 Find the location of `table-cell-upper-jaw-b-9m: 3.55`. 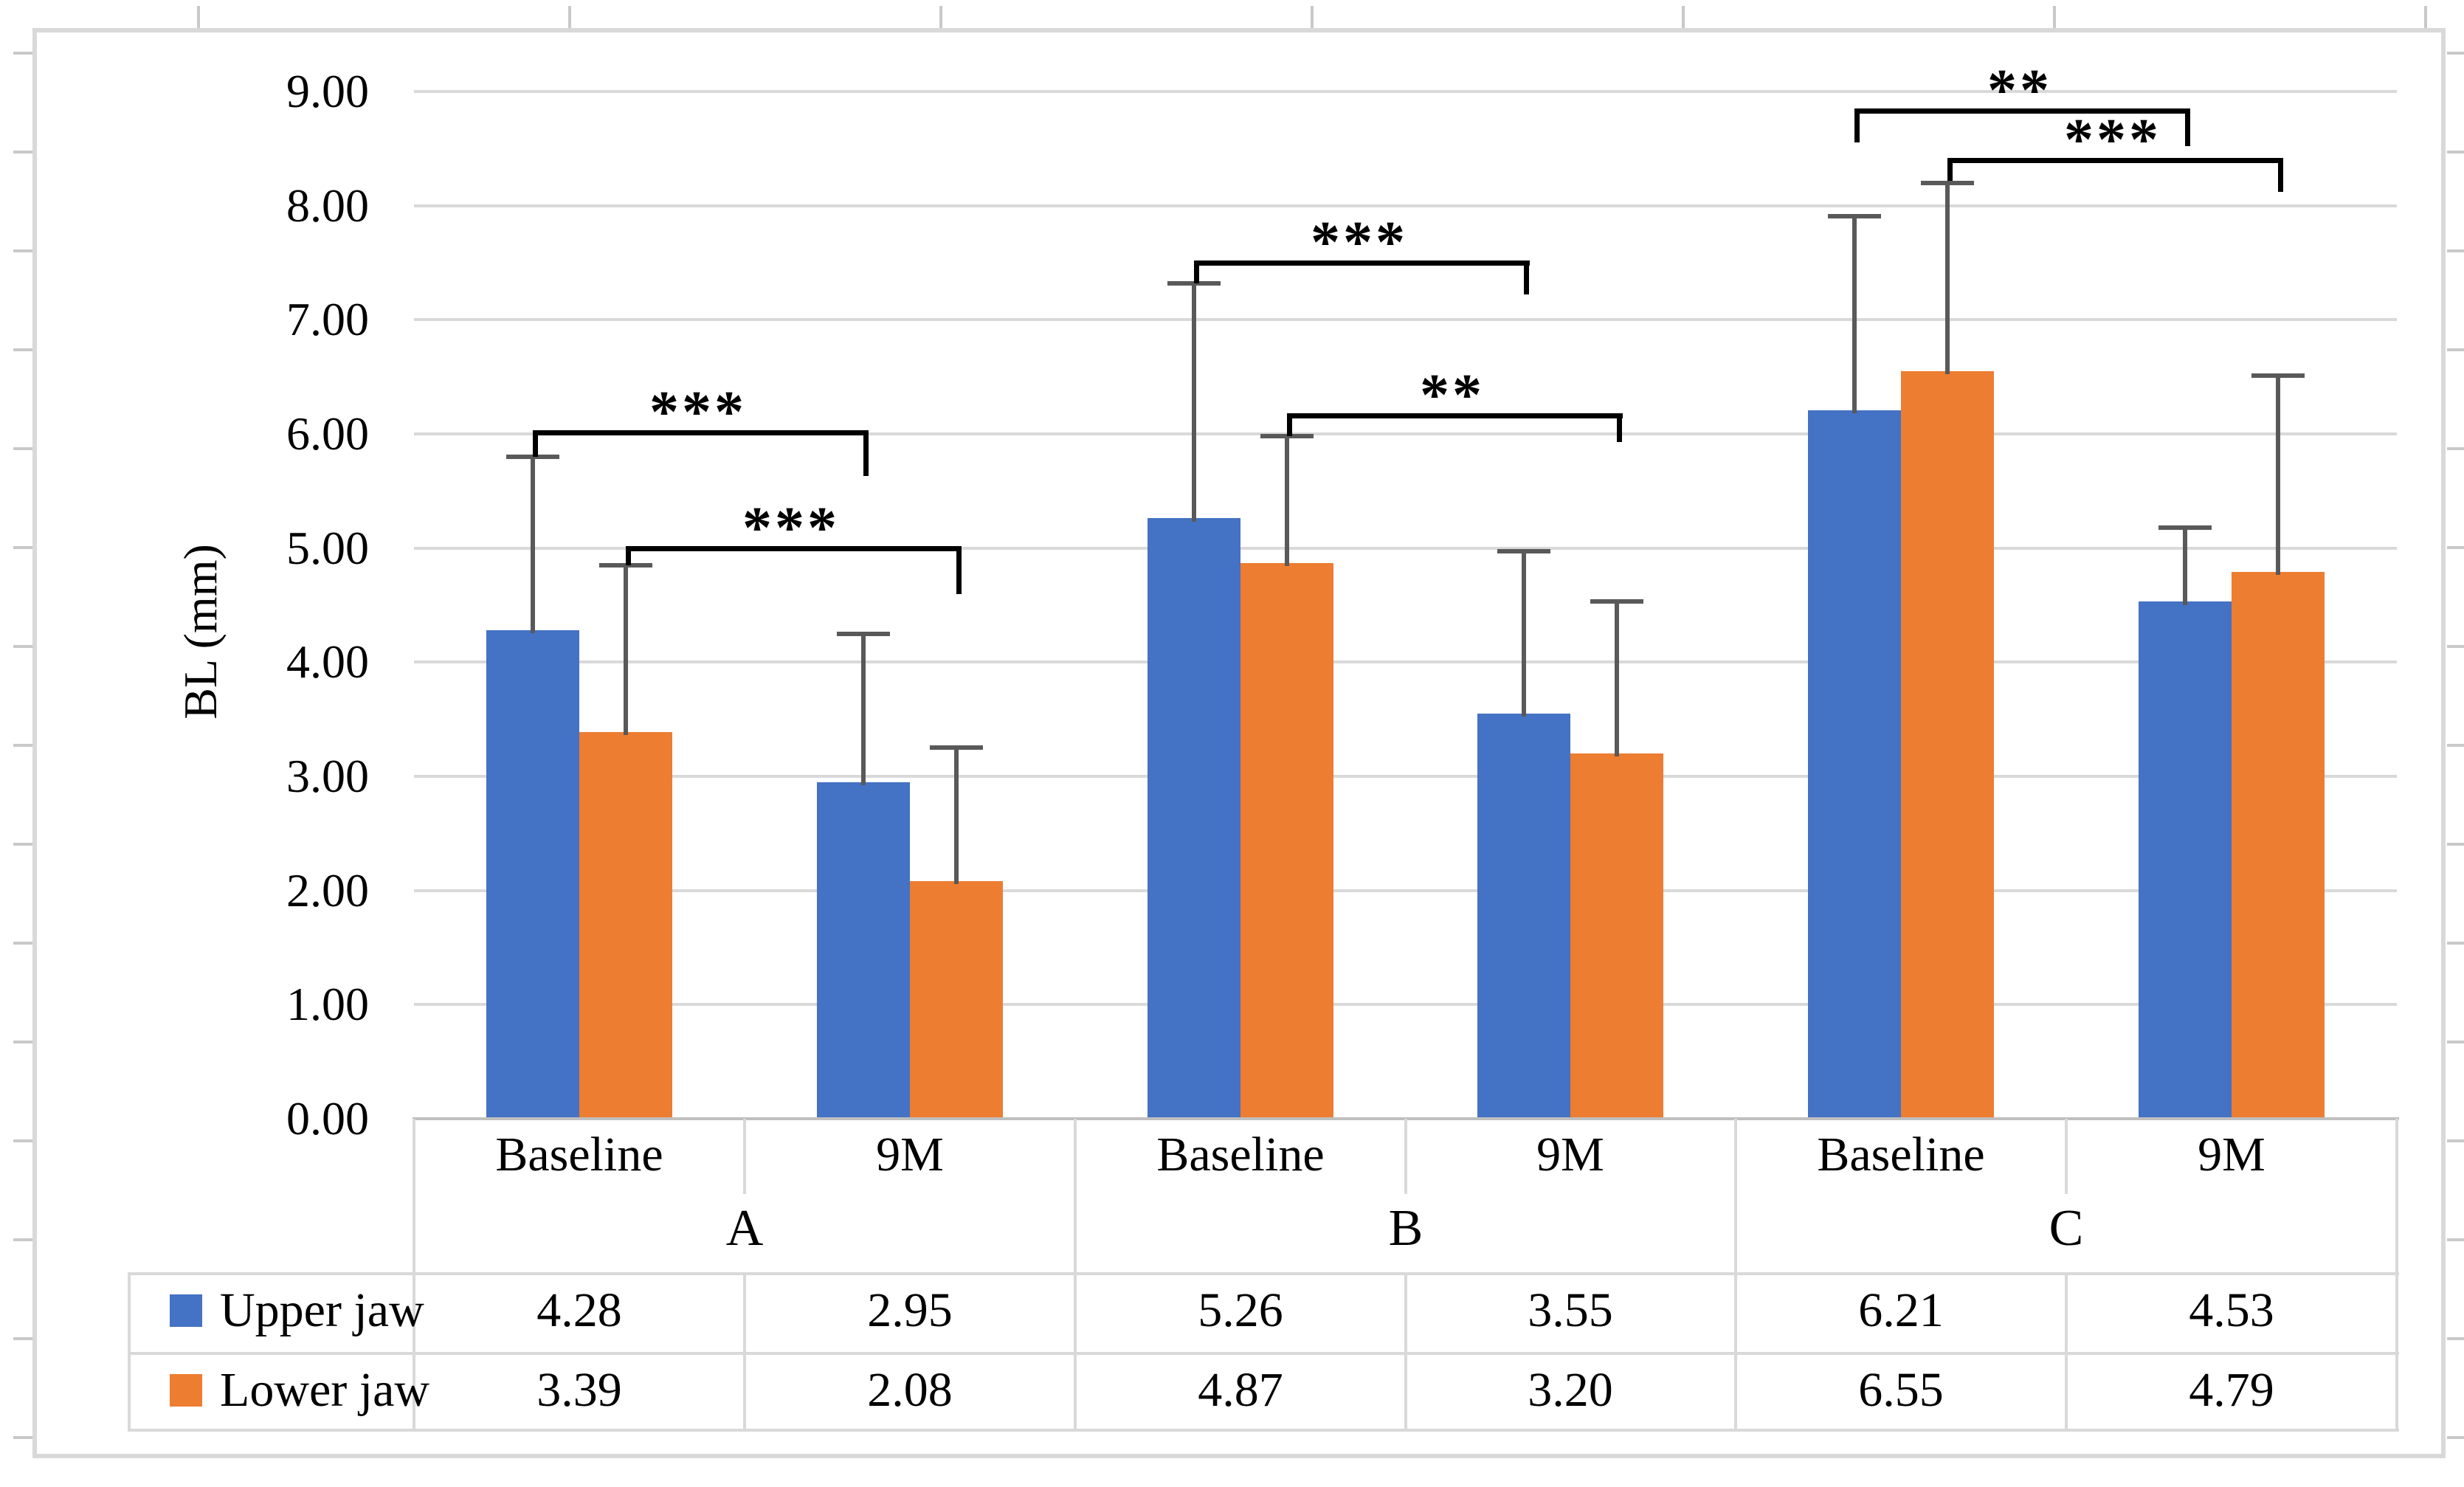

table-cell-upper-jaw-b-9m: 3.55 is located at coordinates (1570, 1310).